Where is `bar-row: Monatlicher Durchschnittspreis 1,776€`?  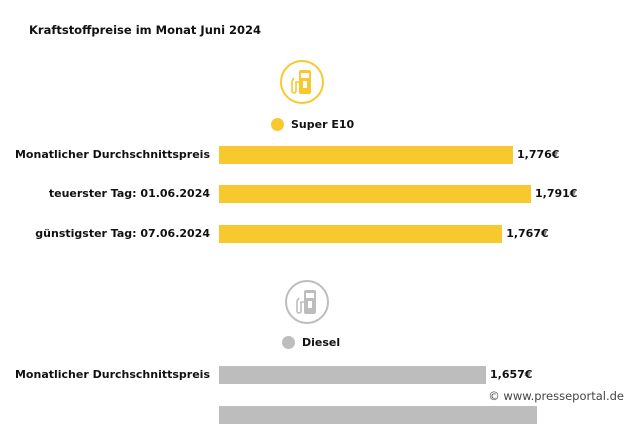
bar-row: Monatlicher Durchschnittspreis 1,776€ is located at coordinates (315, 155).